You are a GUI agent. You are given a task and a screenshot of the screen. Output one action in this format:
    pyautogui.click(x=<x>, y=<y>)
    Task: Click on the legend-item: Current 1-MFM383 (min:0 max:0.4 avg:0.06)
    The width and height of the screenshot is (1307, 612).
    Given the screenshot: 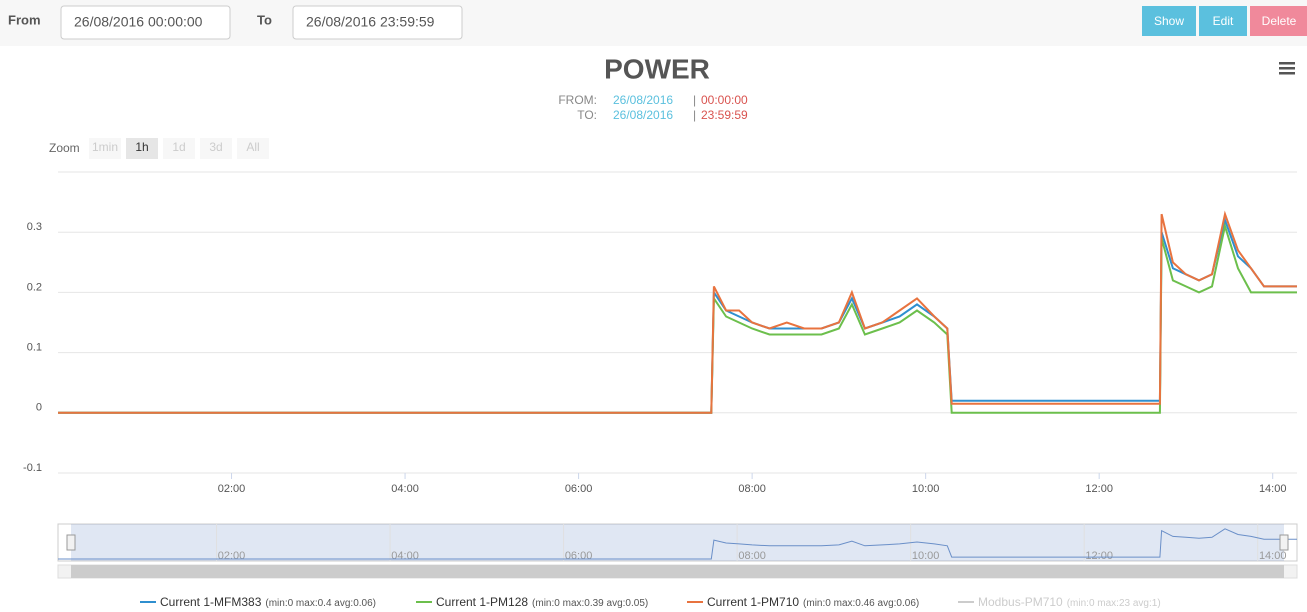 What is the action you would take?
    pyautogui.click(x=268, y=602)
    